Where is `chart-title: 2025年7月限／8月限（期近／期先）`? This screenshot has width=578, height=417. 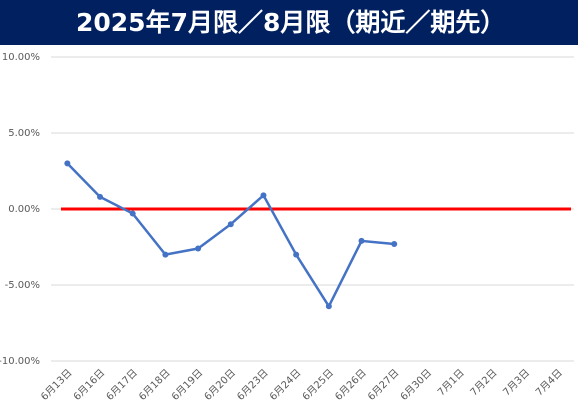
chart-title: 2025年7月限／8月限（期近／期先） is located at coordinates (290, 22).